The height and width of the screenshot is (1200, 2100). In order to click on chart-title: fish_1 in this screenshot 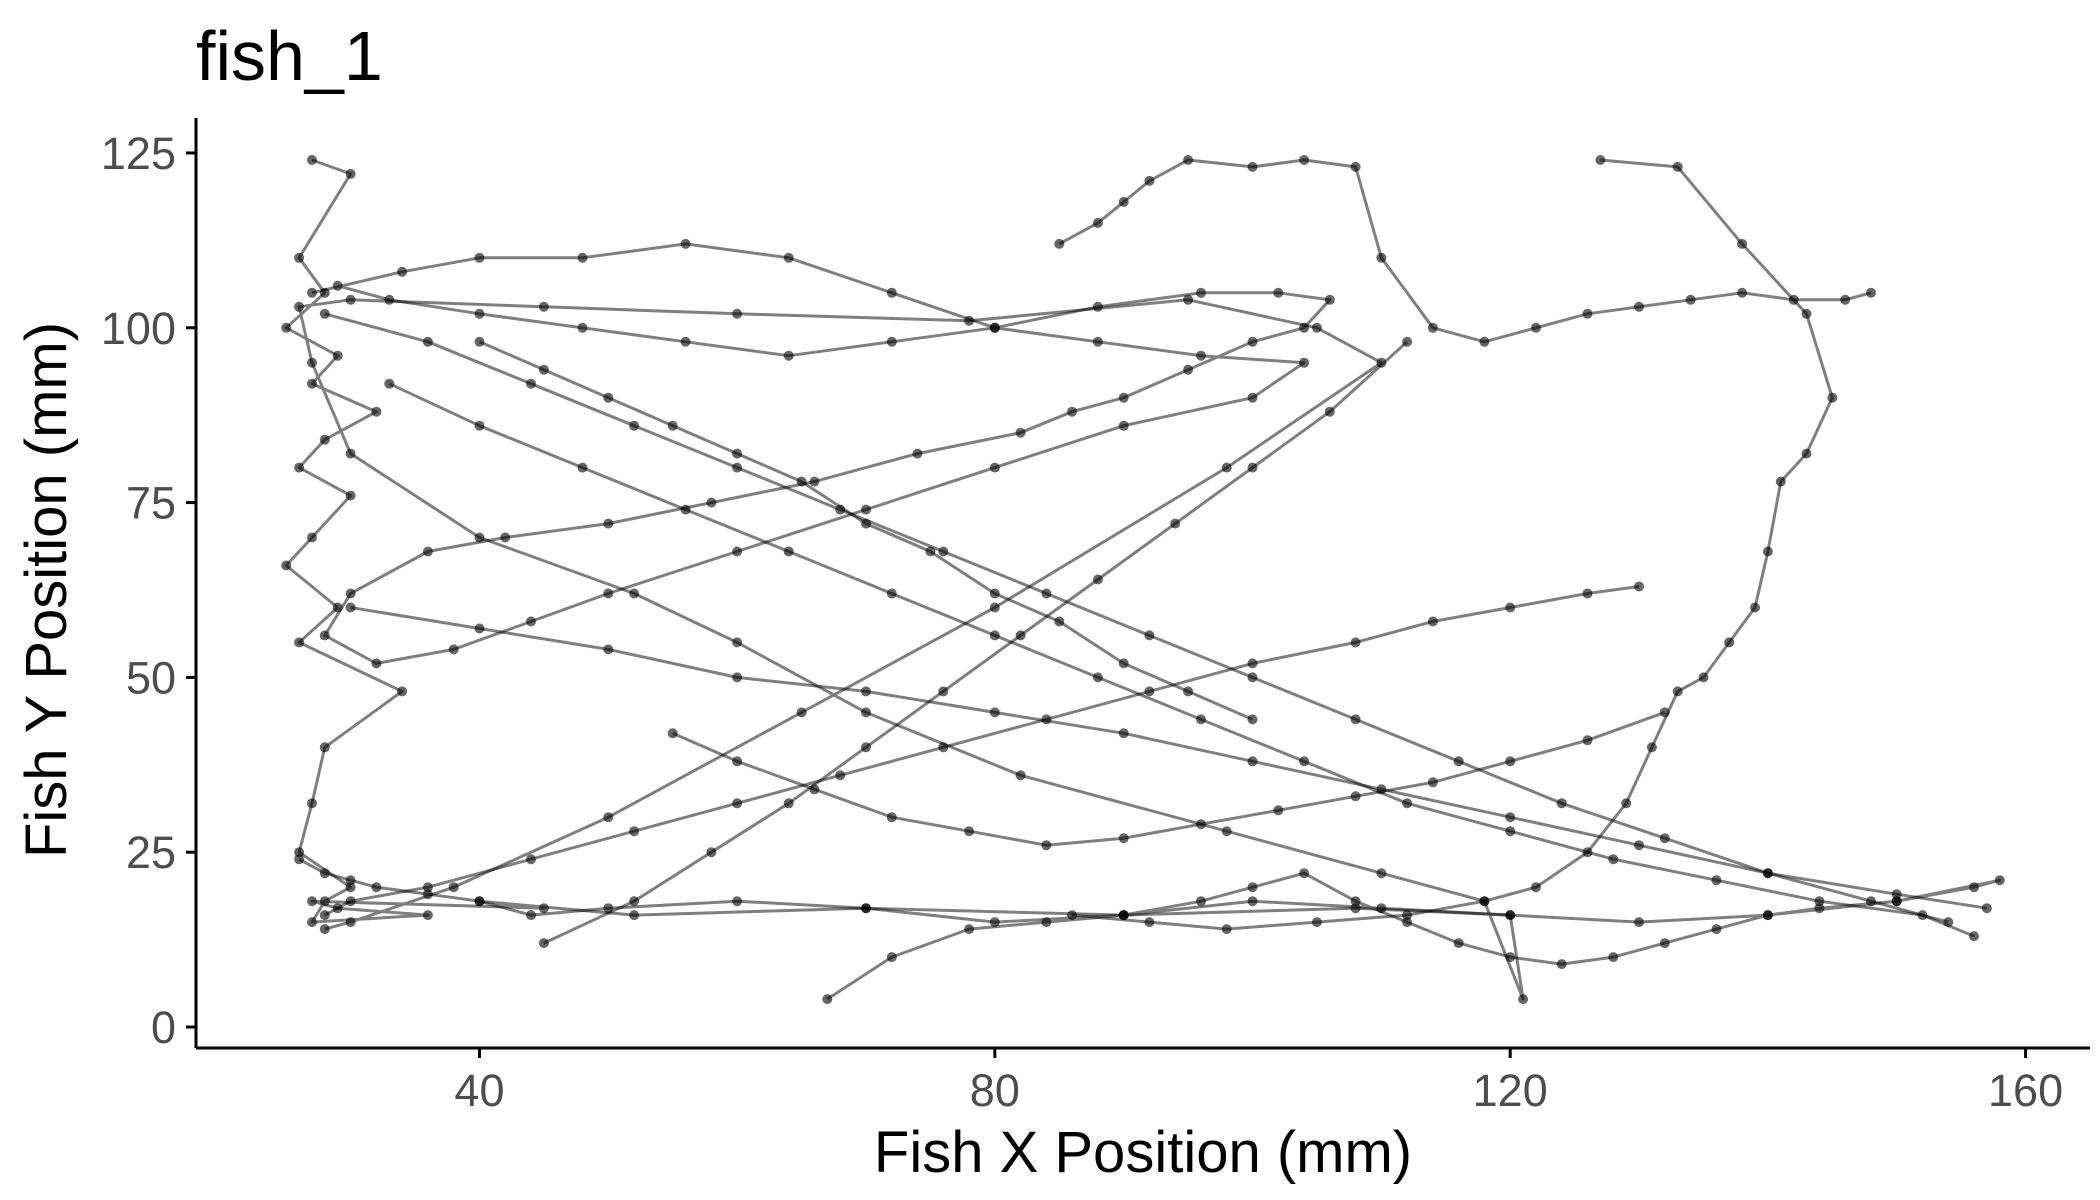, I will do `click(289, 56)`.